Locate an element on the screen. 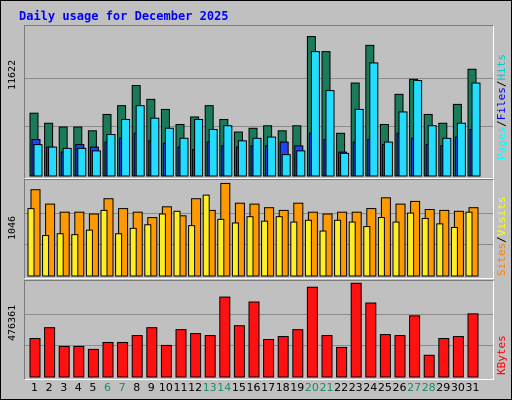 This screenshot has width=512, height=400. day-label: 7 is located at coordinates (122, 387).